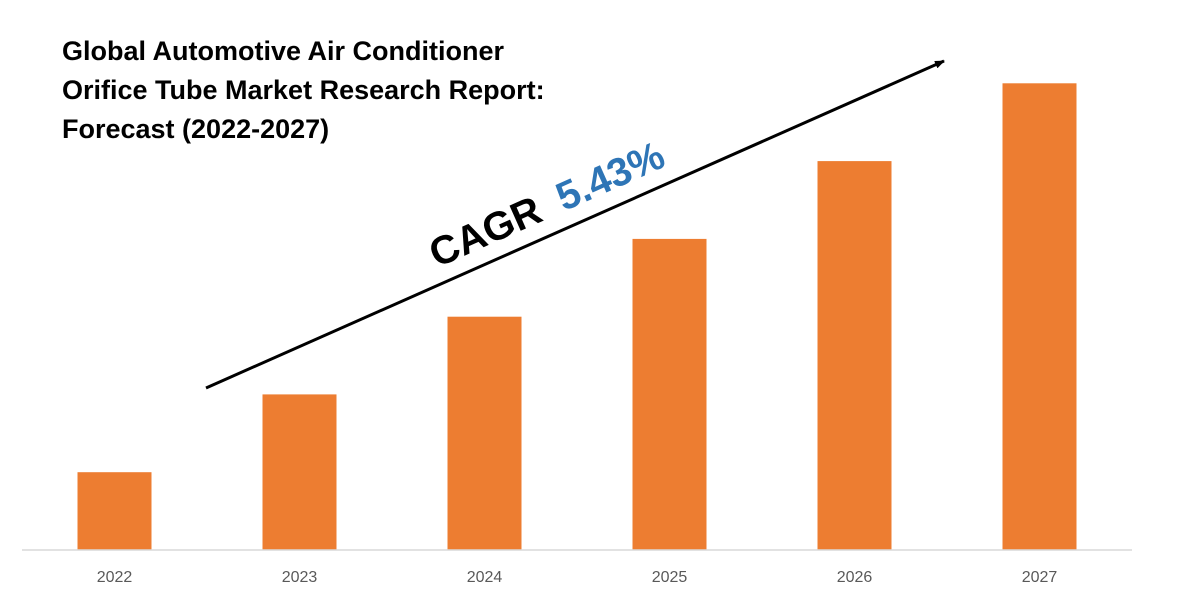 Image resolution: width=1200 pixels, height=600 pixels. I want to click on x-tick-label-2025: 2025, so click(670, 577).